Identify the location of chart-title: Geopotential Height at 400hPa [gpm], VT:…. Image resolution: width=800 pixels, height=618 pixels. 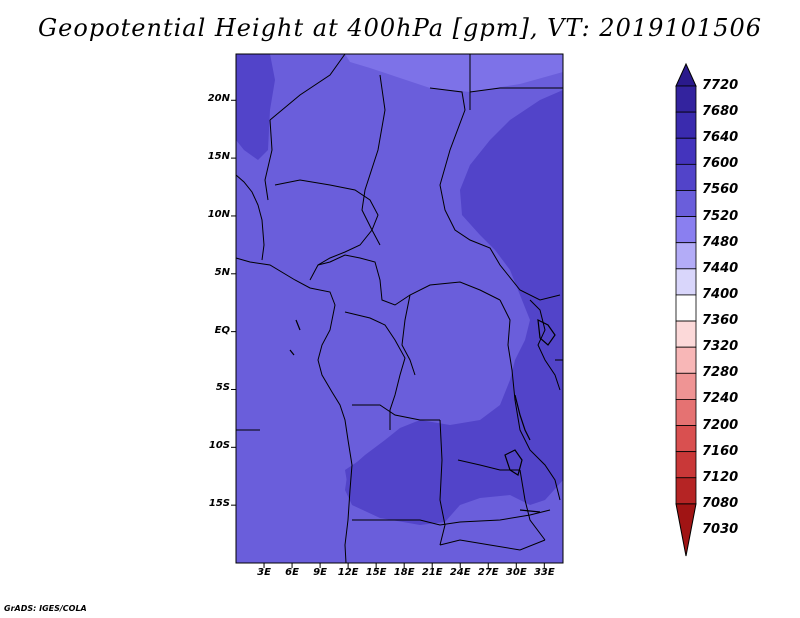
(400, 28).